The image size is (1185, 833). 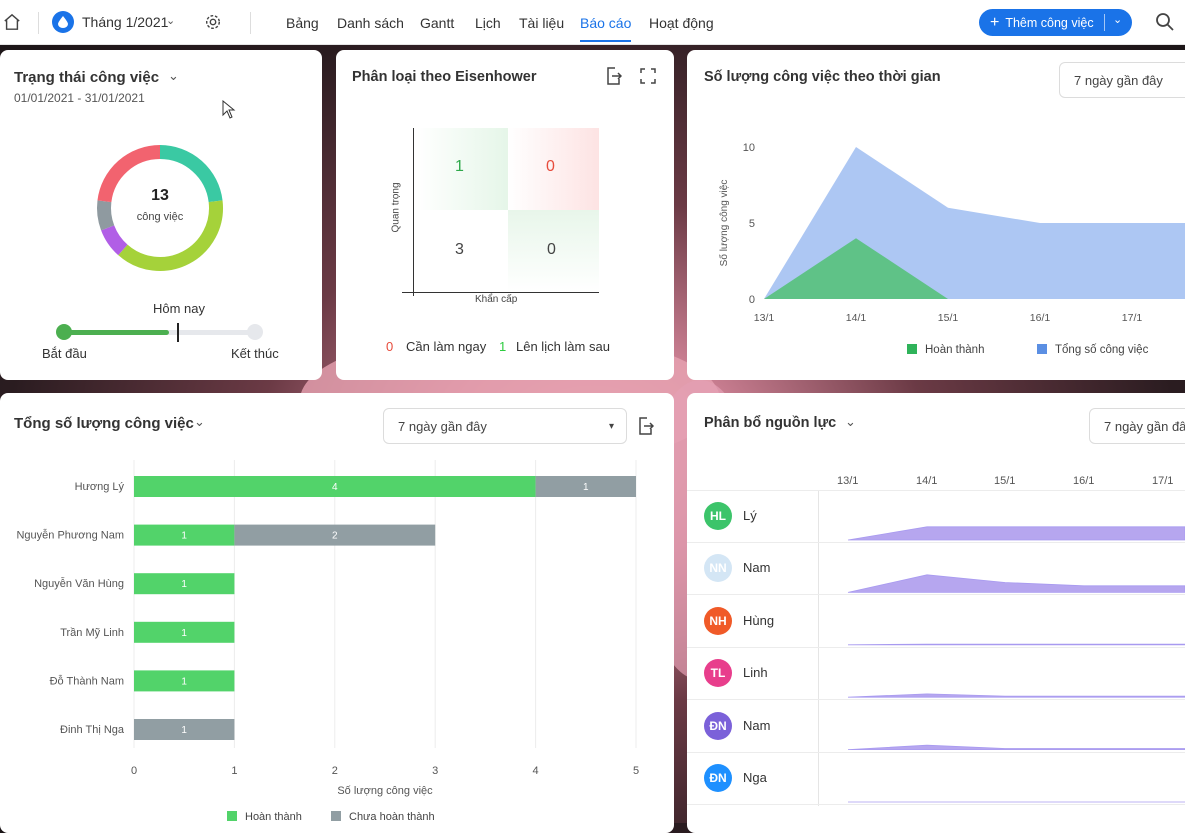 What do you see at coordinates (1016, 664) in the screenshot?
I see `resource-load-chart` at bounding box center [1016, 664].